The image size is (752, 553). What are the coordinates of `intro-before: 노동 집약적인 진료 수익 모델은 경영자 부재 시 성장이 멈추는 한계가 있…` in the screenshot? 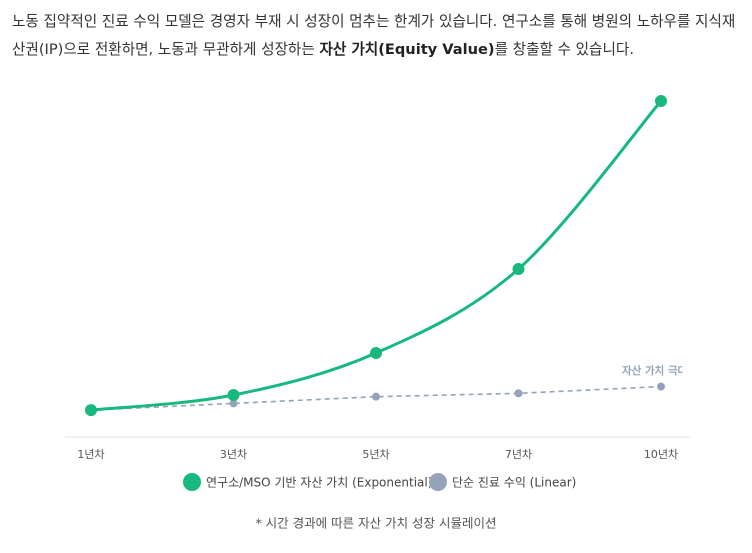 It's located at (374, 35).